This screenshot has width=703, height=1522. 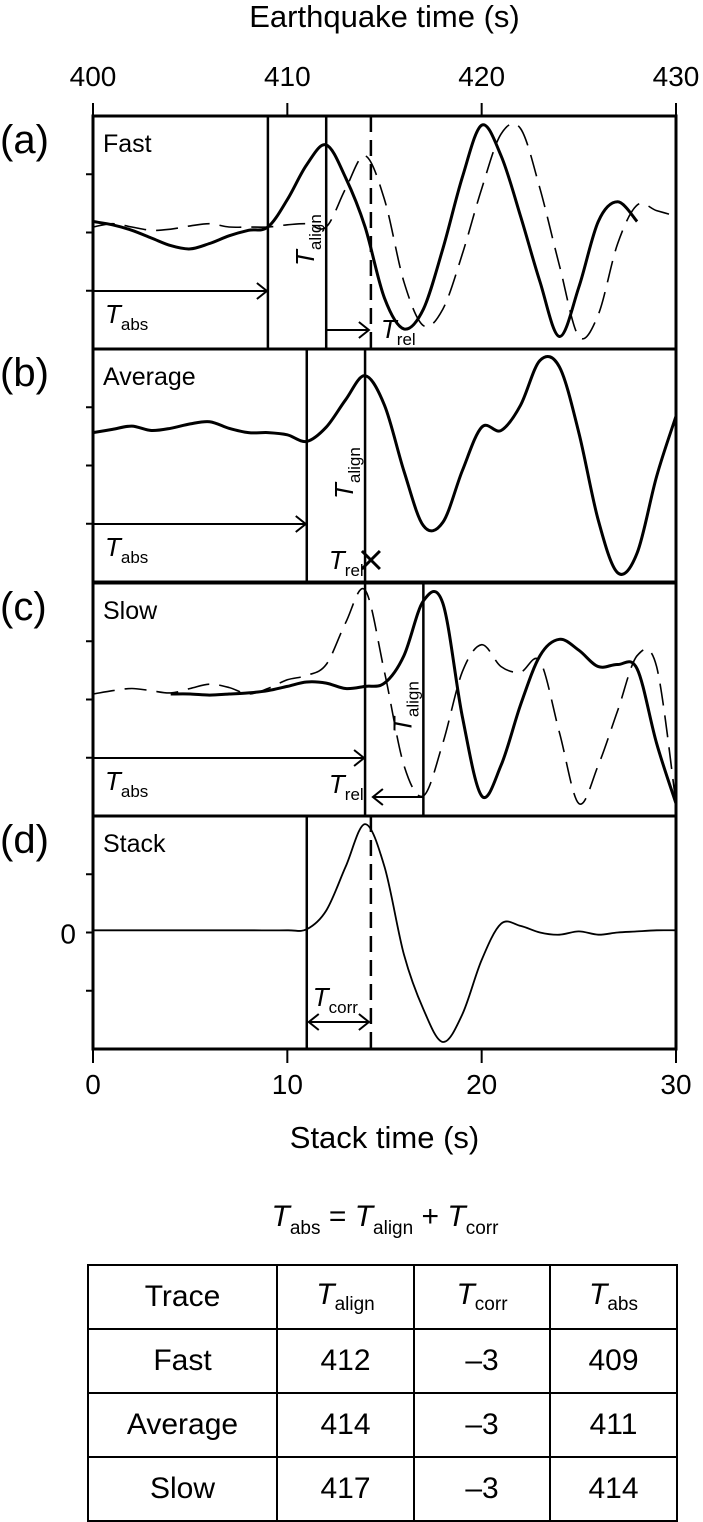 What do you see at coordinates (23, 607) in the screenshot?
I see `panel-letter: (c)` at bounding box center [23, 607].